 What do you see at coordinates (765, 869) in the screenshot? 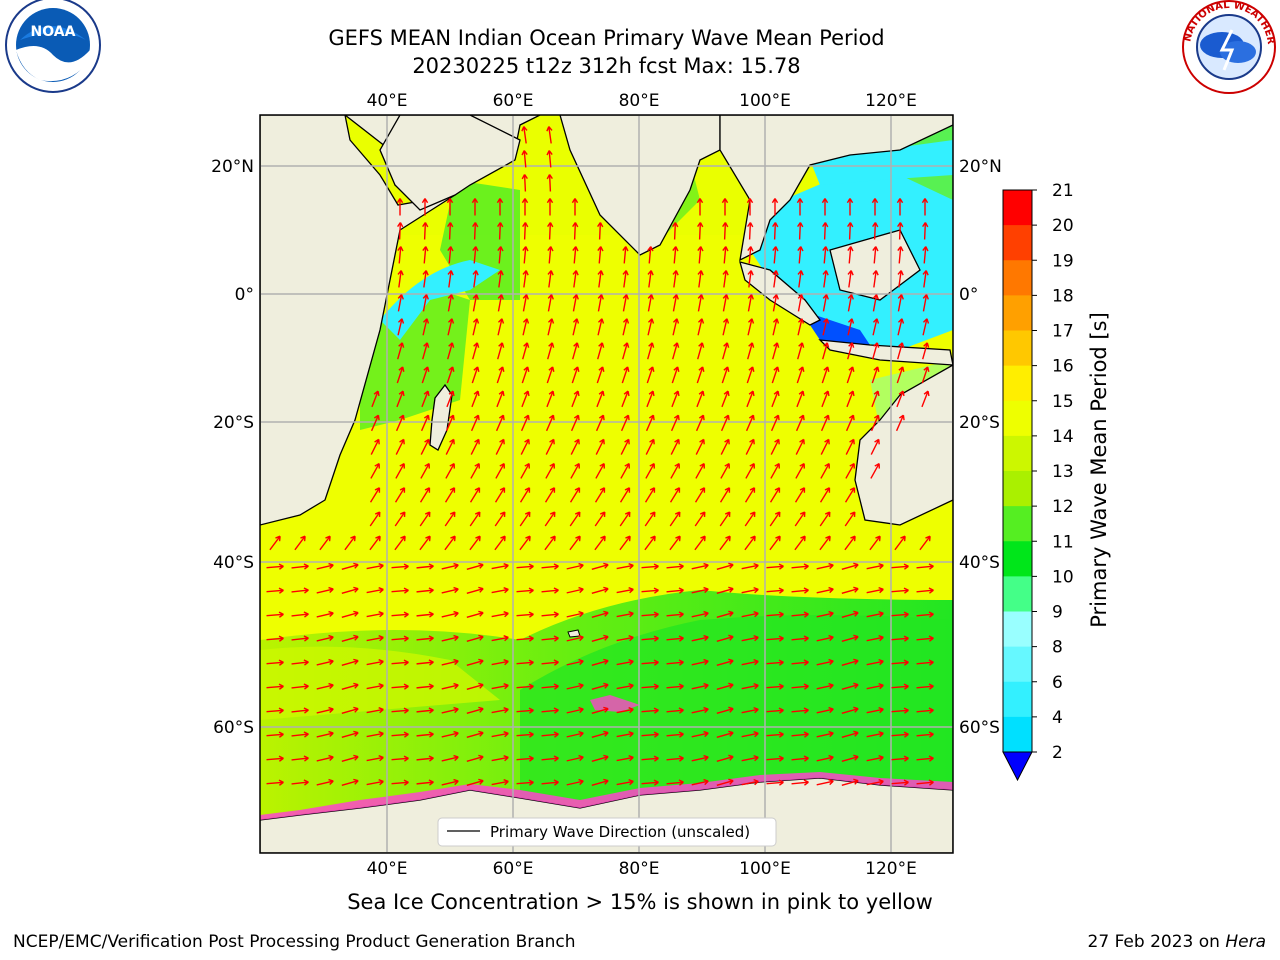
I see `lon-tick-bottom: 100°E` at bounding box center [765, 869].